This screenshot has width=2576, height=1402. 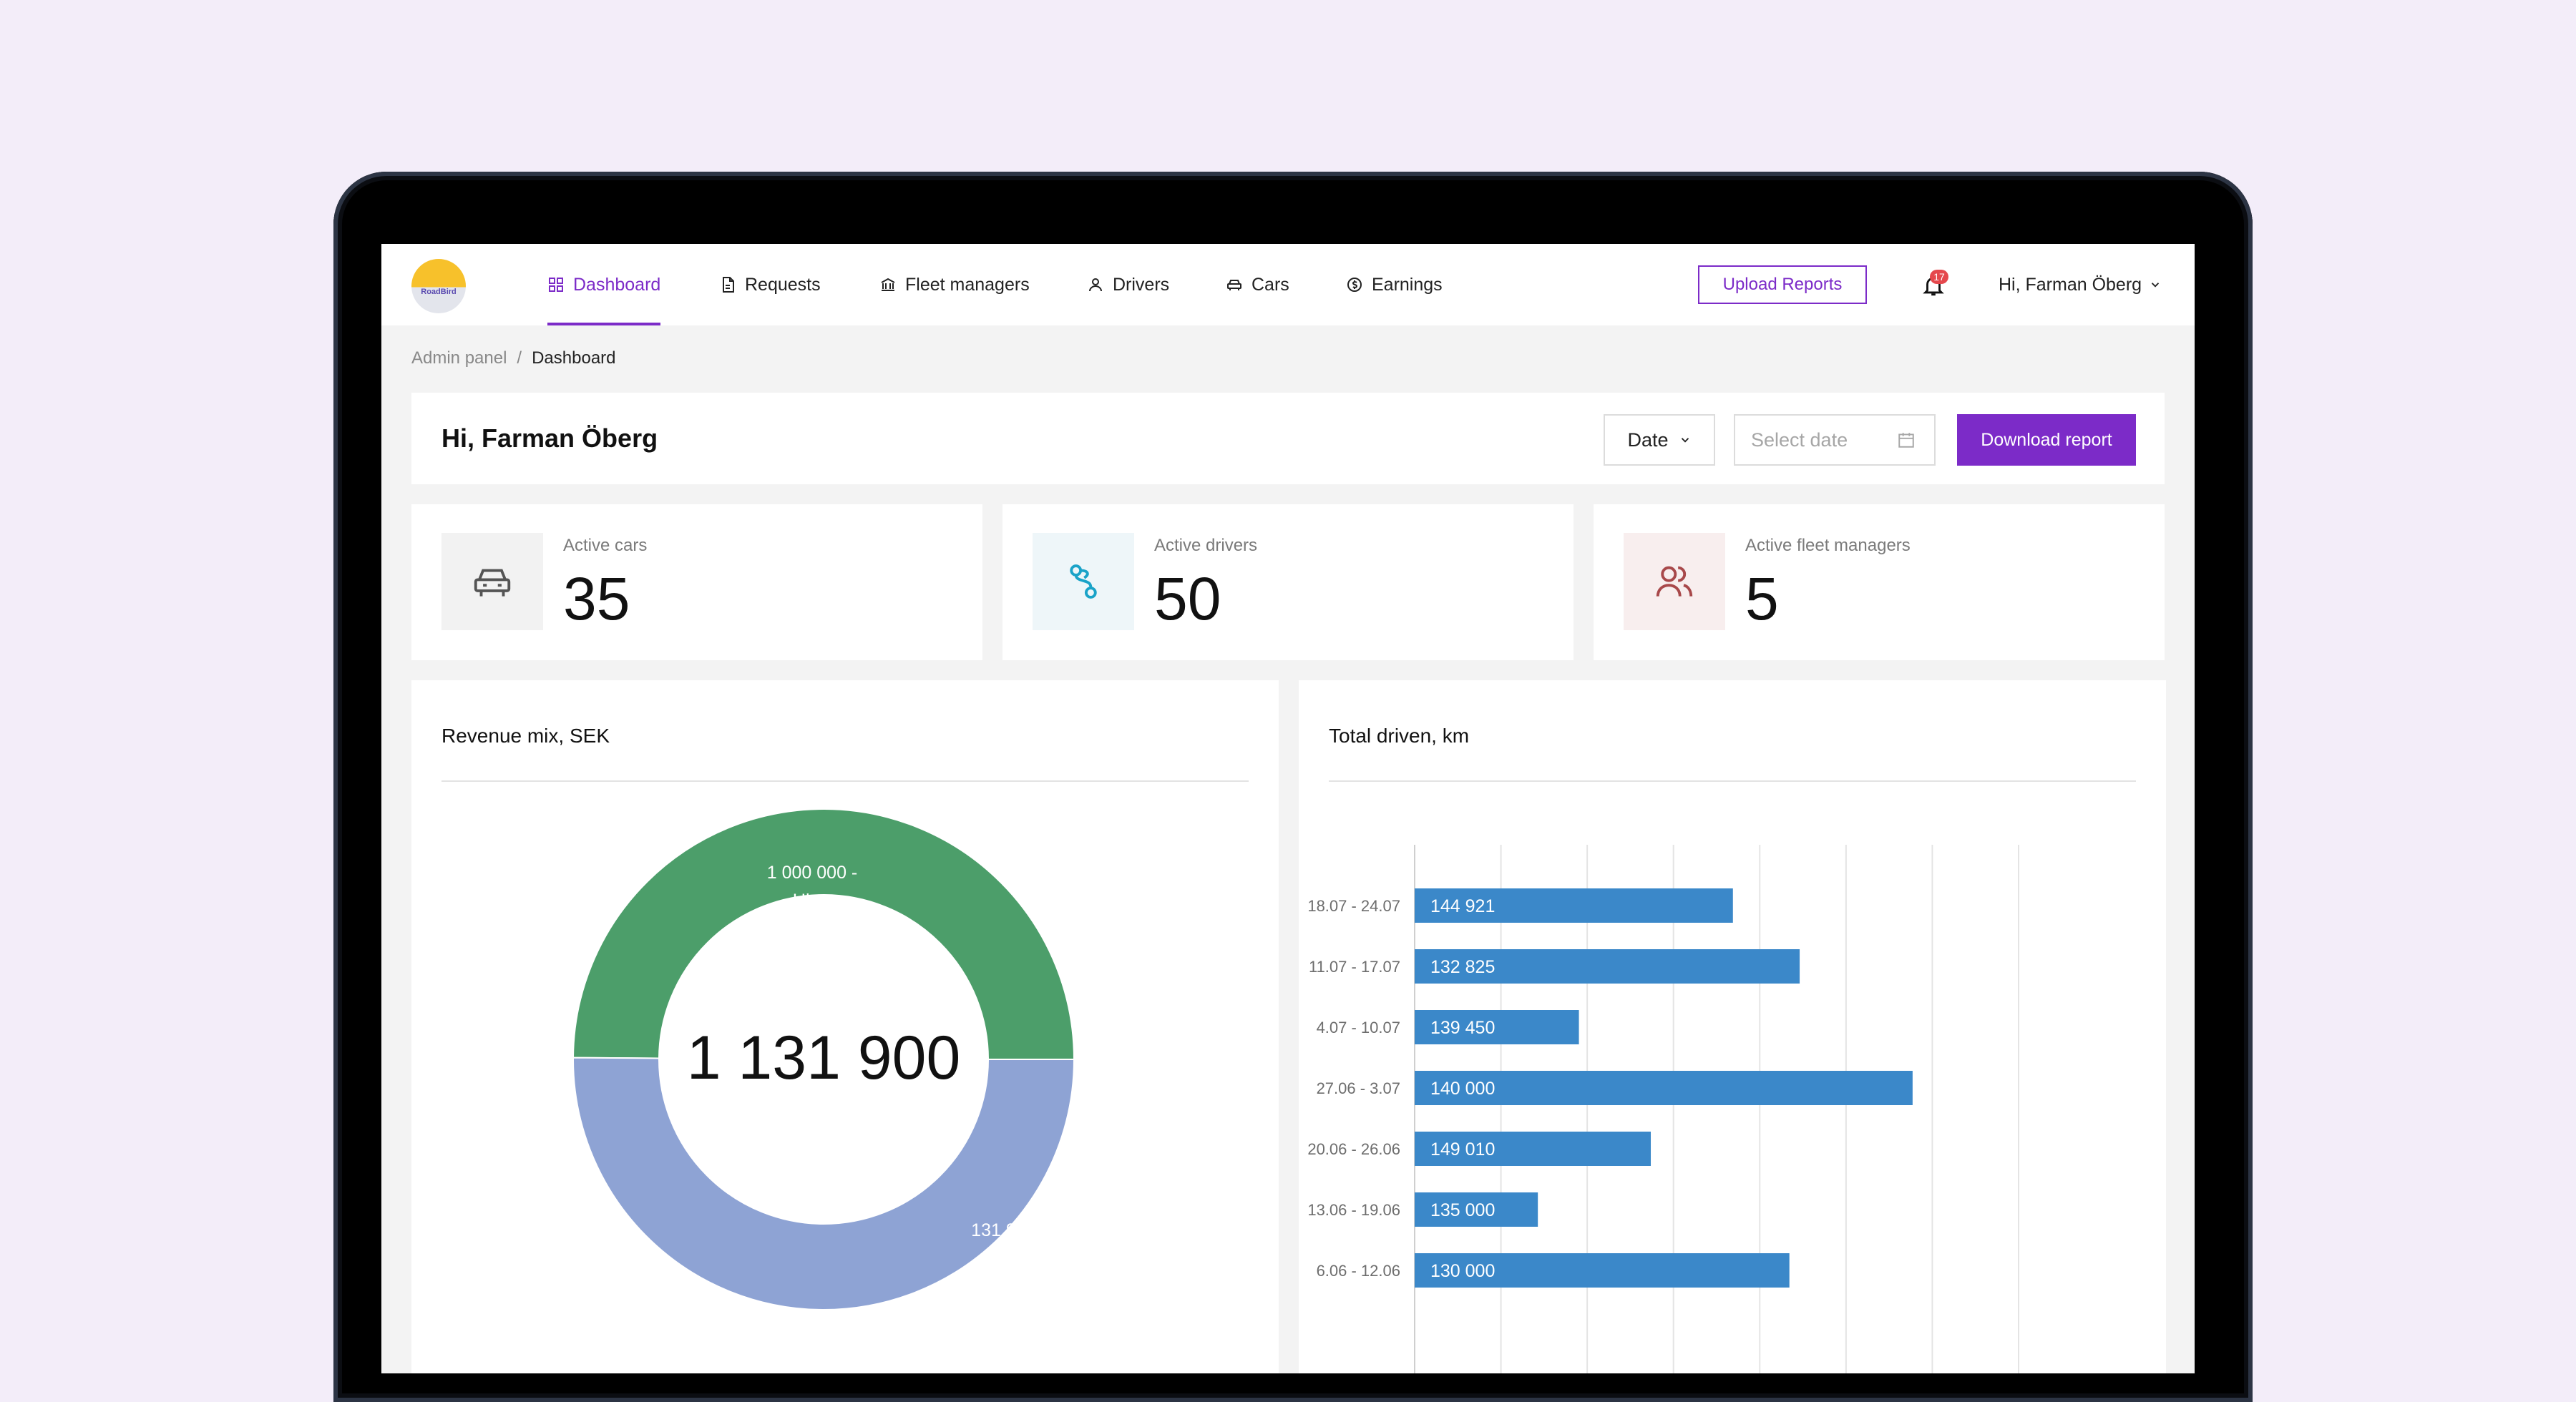 What do you see at coordinates (1828, 545) in the screenshot?
I see `stat-label: Active fleet managers` at bounding box center [1828, 545].